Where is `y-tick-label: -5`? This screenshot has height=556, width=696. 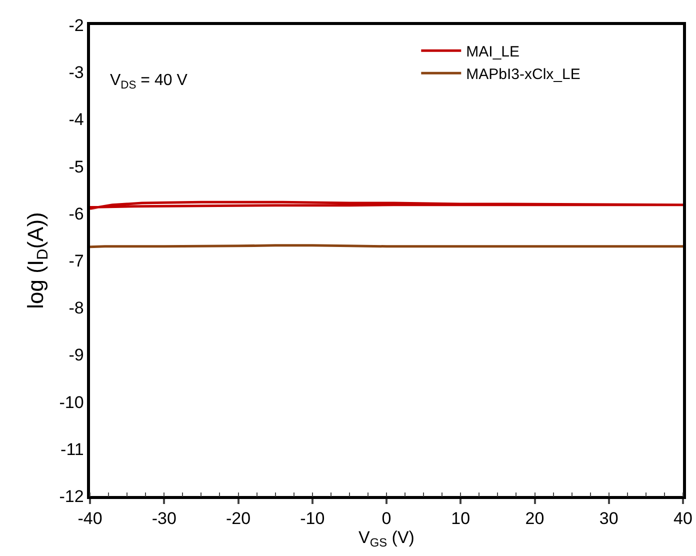 y-tick-label: -5 is located at coordinates (76, 166).